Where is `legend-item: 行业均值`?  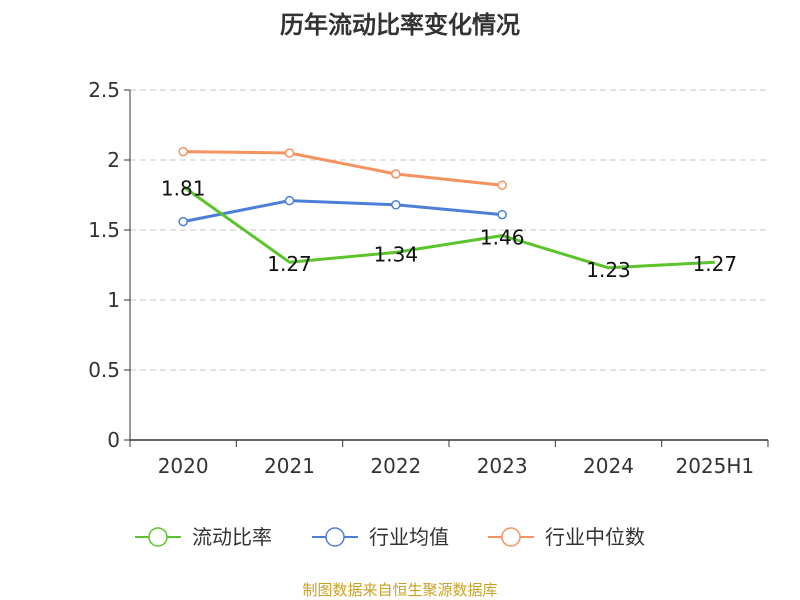 legend-item: 行业均值 is located at coordinates (380, 537).